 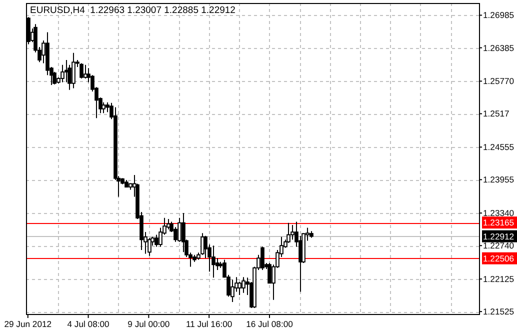 I want to click on y-tick-label: 1.22740, so click(x=498, y=245).